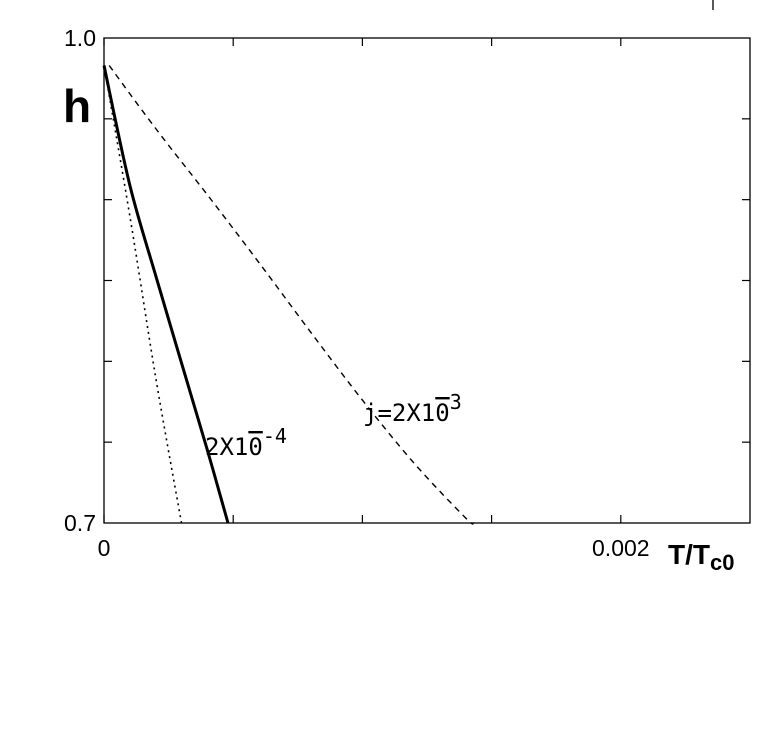 This screenshot has height=736, width=758. Describe the element at coordinates (77, 106) in the screenshot. I see `y-axis-label: h` at that location.